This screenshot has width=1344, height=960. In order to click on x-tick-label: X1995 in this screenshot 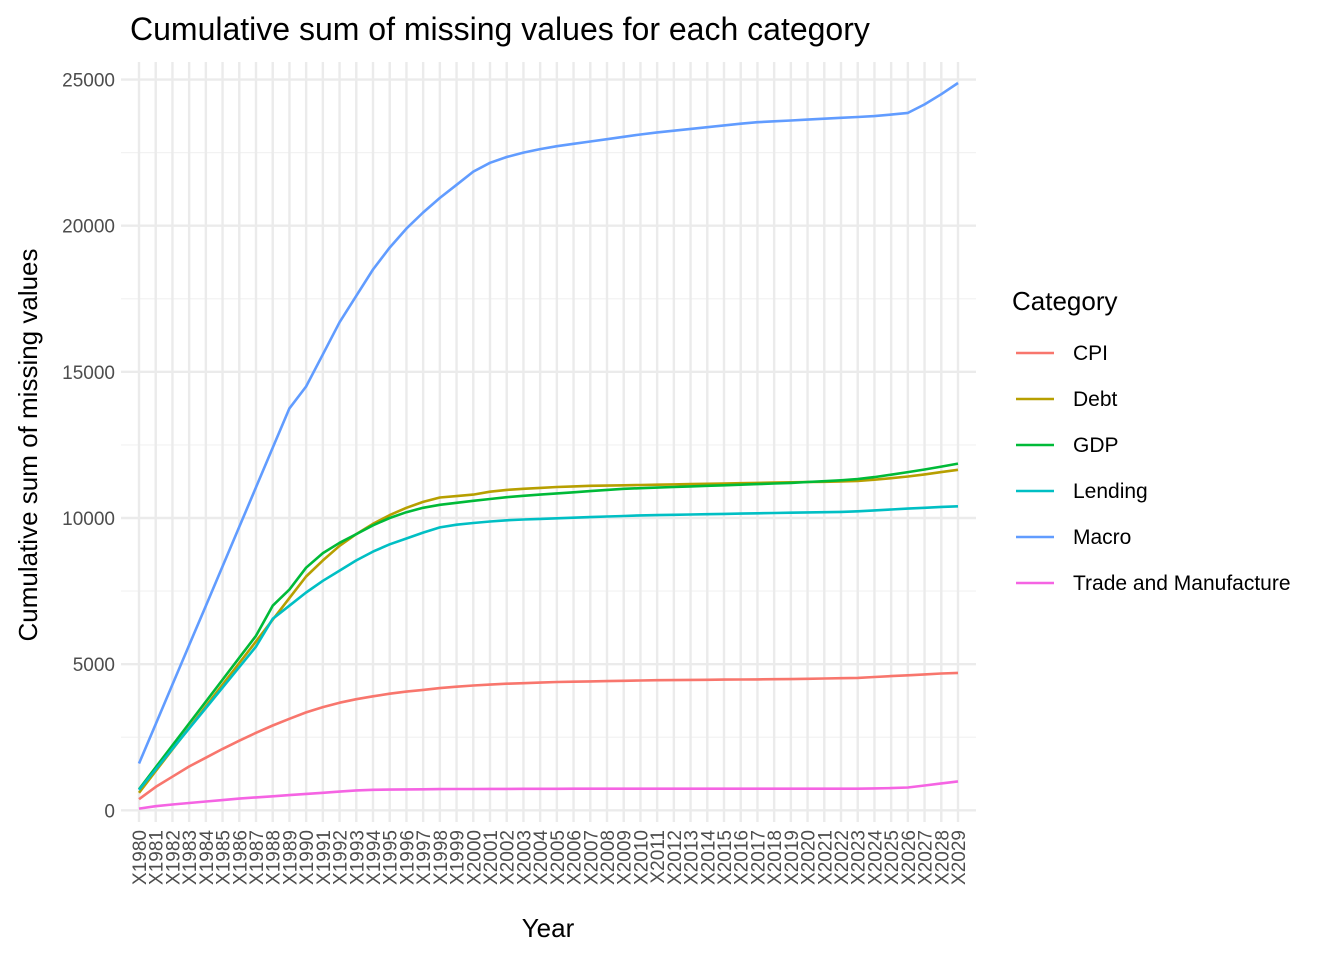, I will do `click(391, 857)`.